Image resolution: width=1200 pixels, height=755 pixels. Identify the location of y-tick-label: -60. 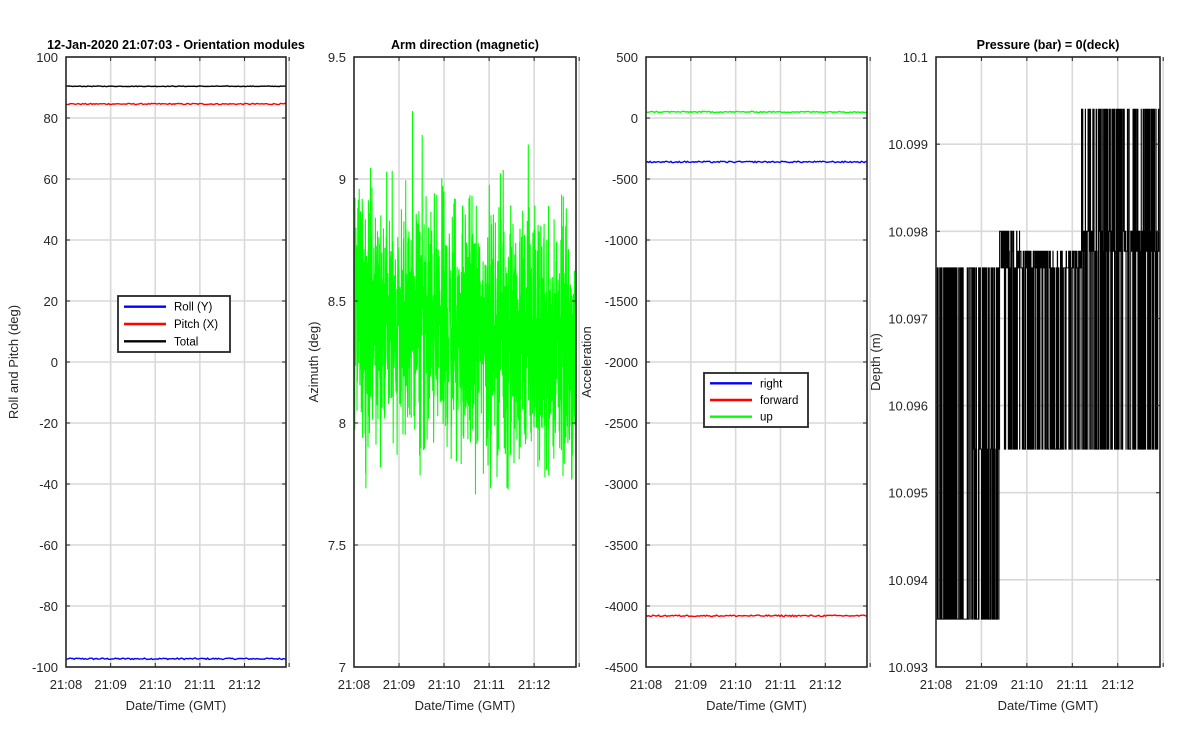
(48, 545).